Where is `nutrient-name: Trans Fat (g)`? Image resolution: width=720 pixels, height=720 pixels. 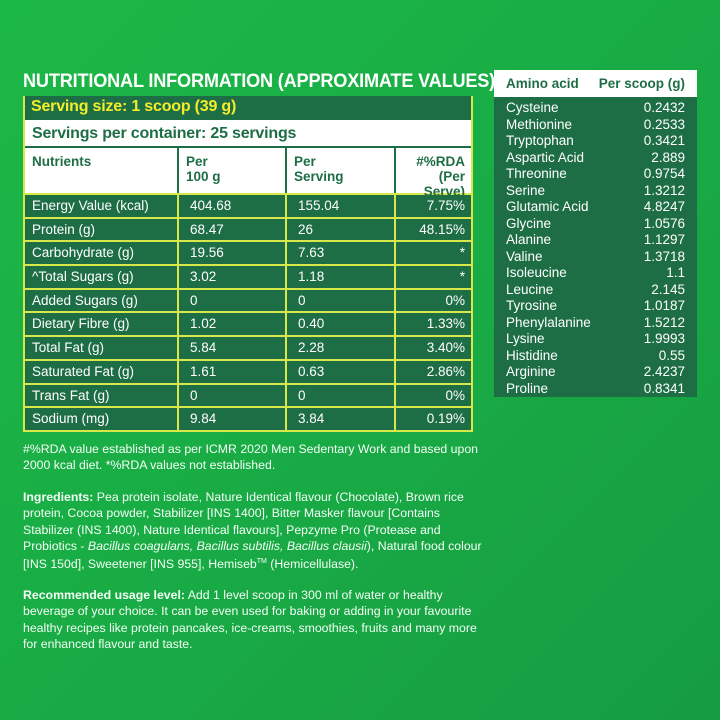
nutrient-name: Trans Fat (g) is located at coordinates (102, 395).